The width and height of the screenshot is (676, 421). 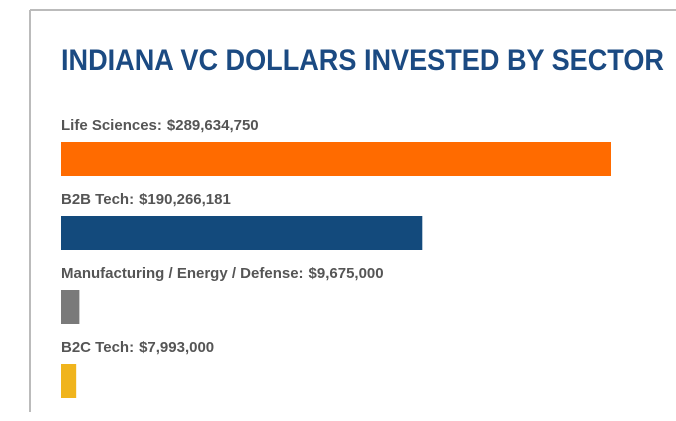 What do you see at coordinates (213, 125) in the screenshot?
I see `value-label: $289,634,750` at bounding box center [213, 125].